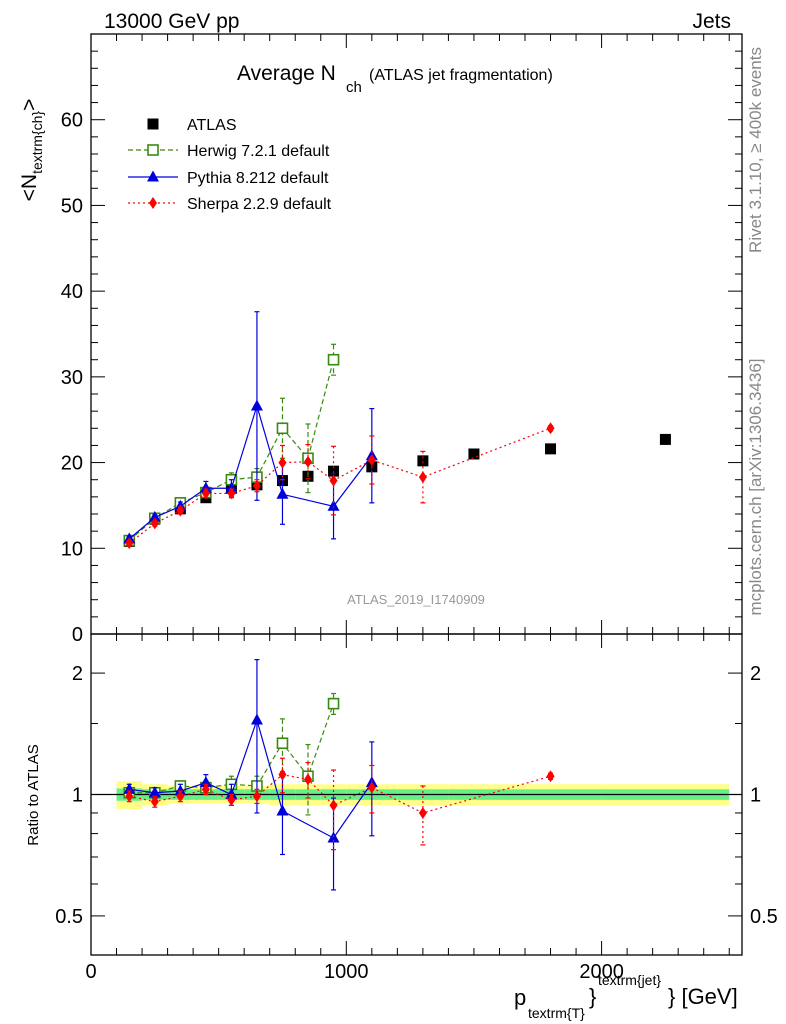 The width and height of the screenshot is (786, 1024). What do you see at coordinates (171, 21) in the screenshot?
I see `header-left: 13000 GeV pp` at bounding box center [171, 21].